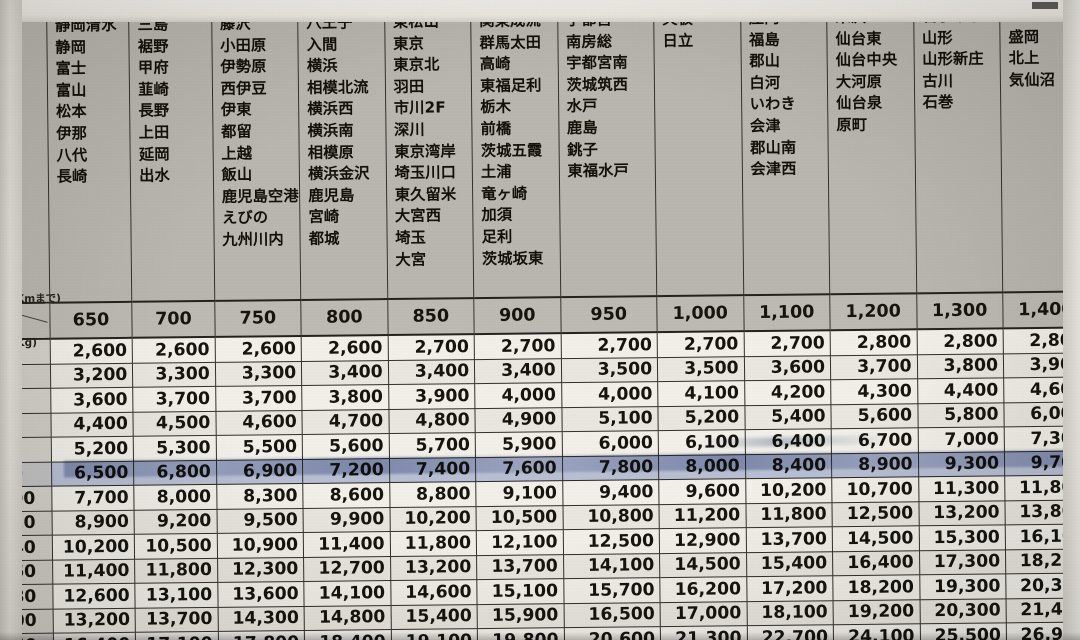  What do you see at coordinates (787, 368) in the screenshot?
I see `rate-cell: 3,600` at bounding box center [787, 368].